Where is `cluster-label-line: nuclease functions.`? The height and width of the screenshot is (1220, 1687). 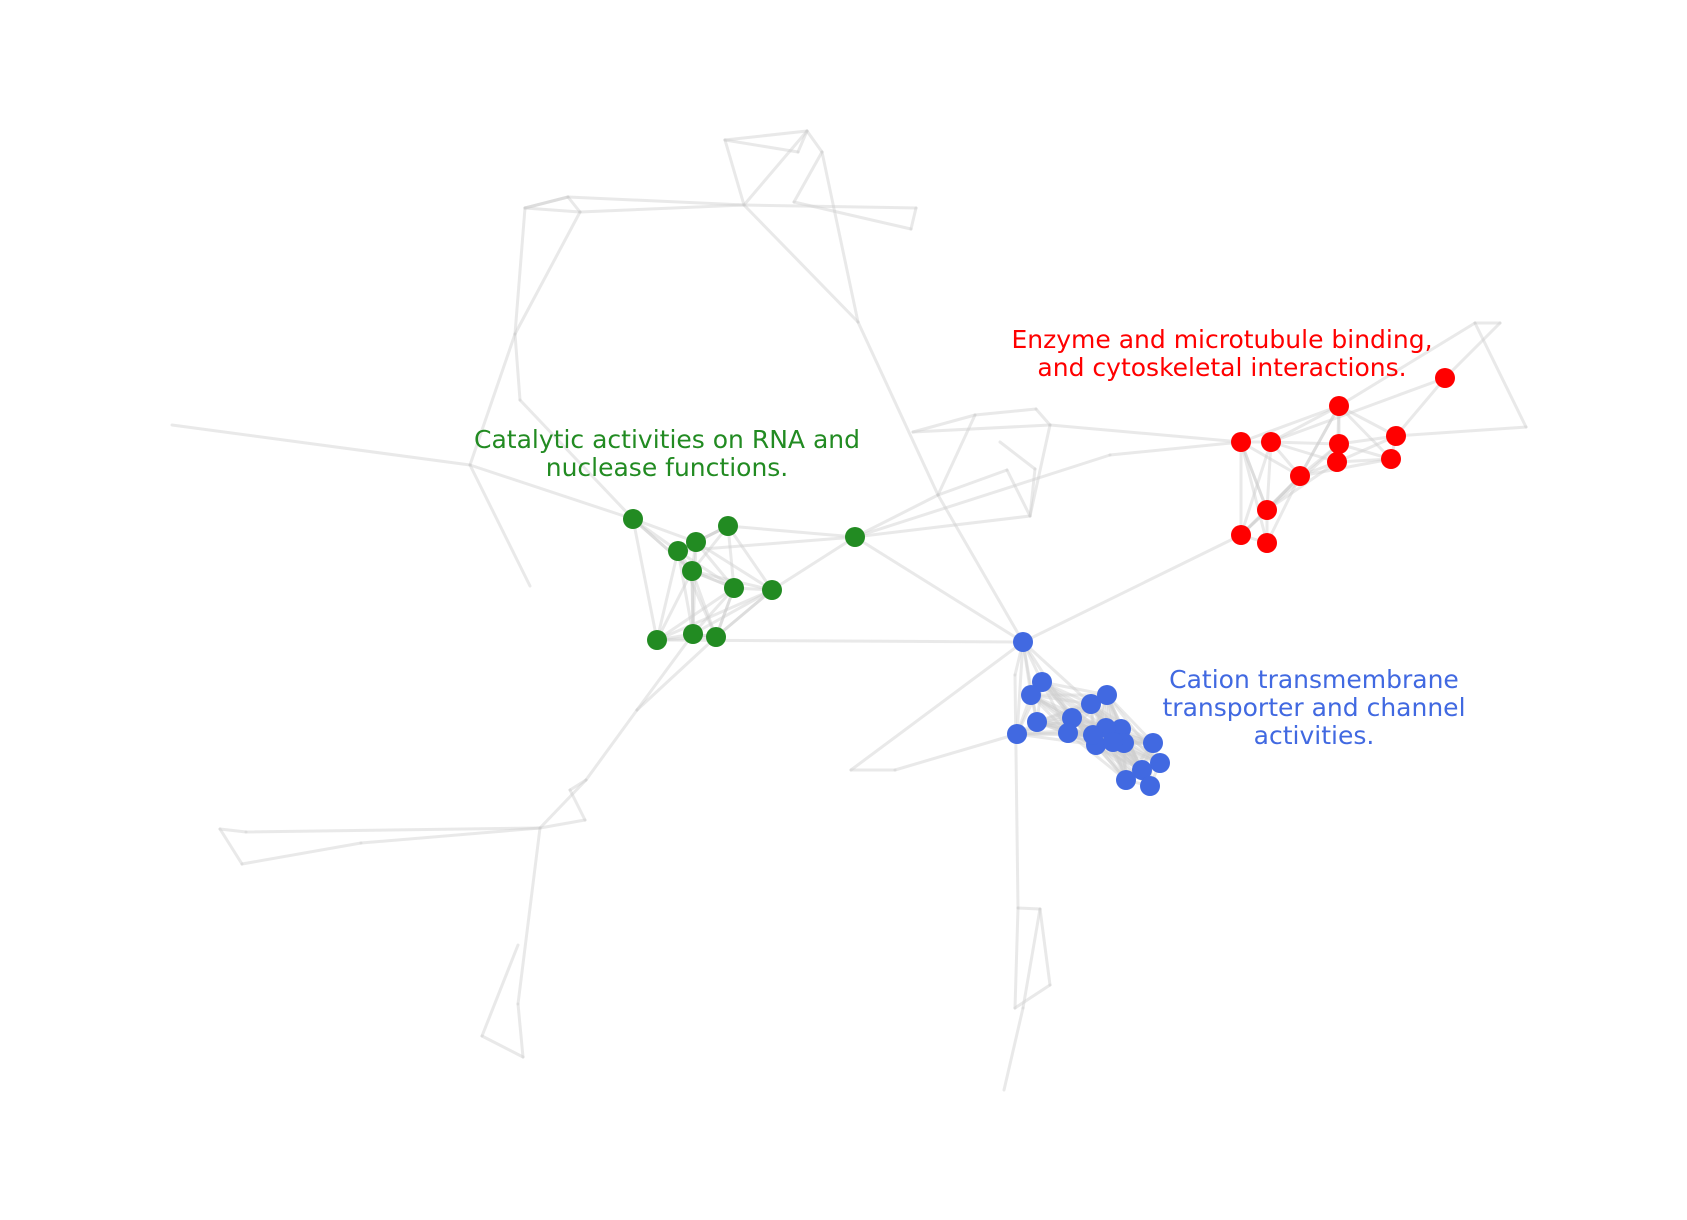
cluster-label-line: nuclease functions. is located at coordinates (667, 467).